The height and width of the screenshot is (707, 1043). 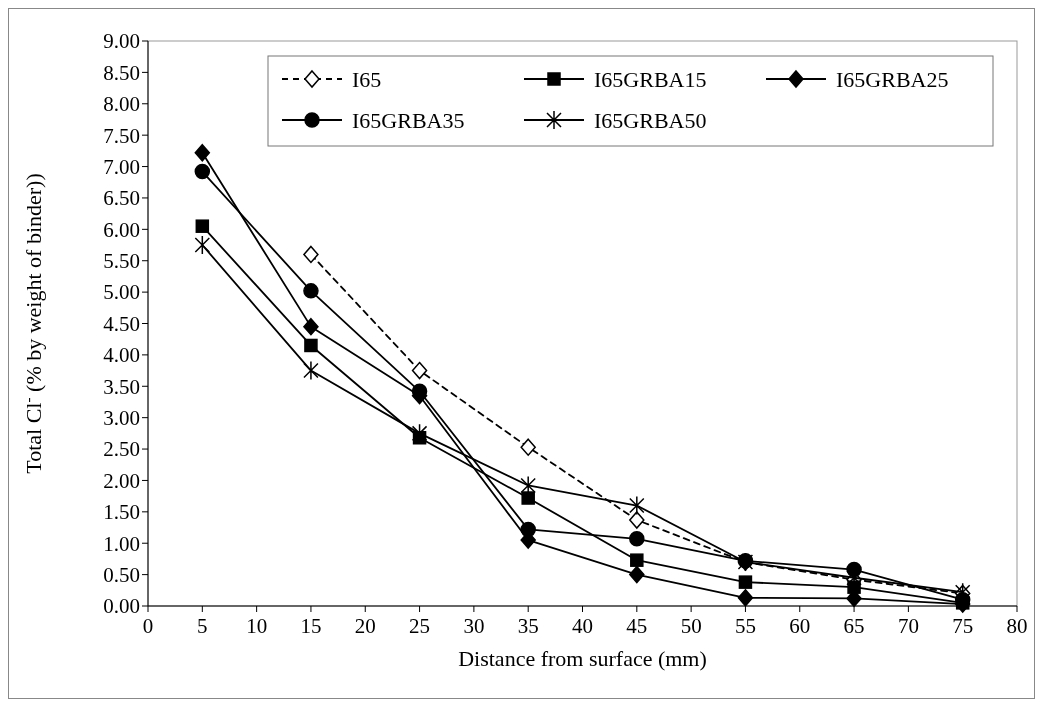 What do you see at coordinates (854, 626) in the screenshot?
I see `x-tick-label: 65` at bounding box center [854, 626].